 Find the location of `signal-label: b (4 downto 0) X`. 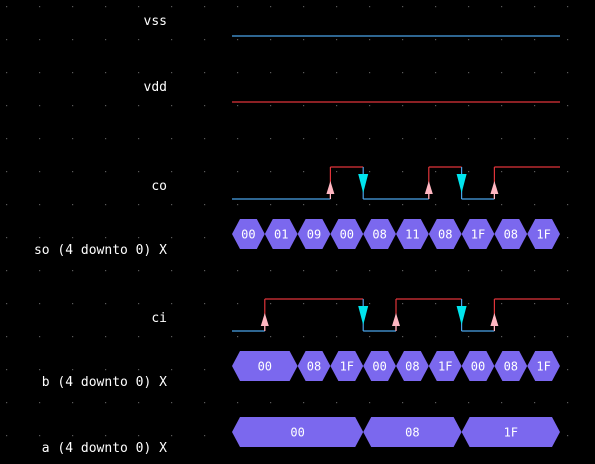

signal-label: b (4 downto 0) X is located at coordinates (104, 382).